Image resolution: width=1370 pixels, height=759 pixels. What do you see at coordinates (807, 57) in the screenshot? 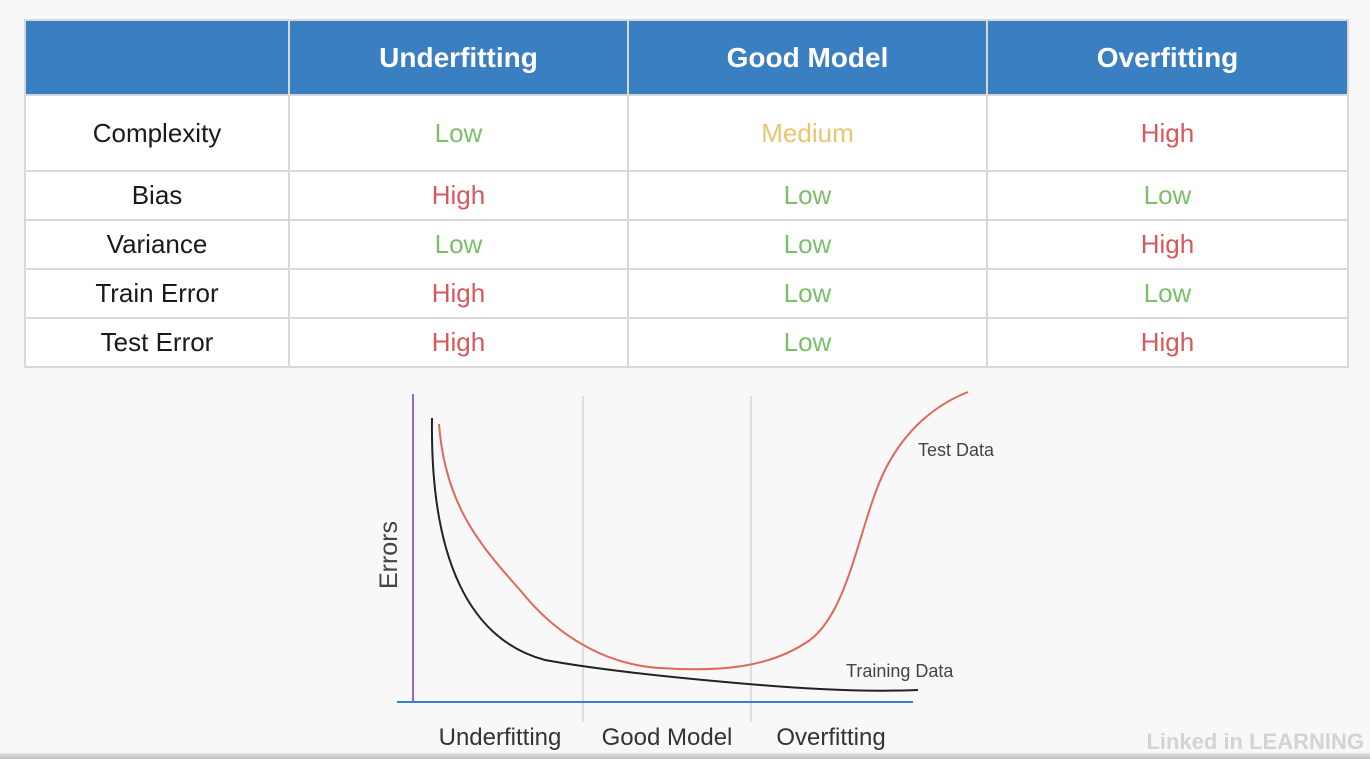
I see `header-good-model: Good Model` at bounding box center [807, 57].